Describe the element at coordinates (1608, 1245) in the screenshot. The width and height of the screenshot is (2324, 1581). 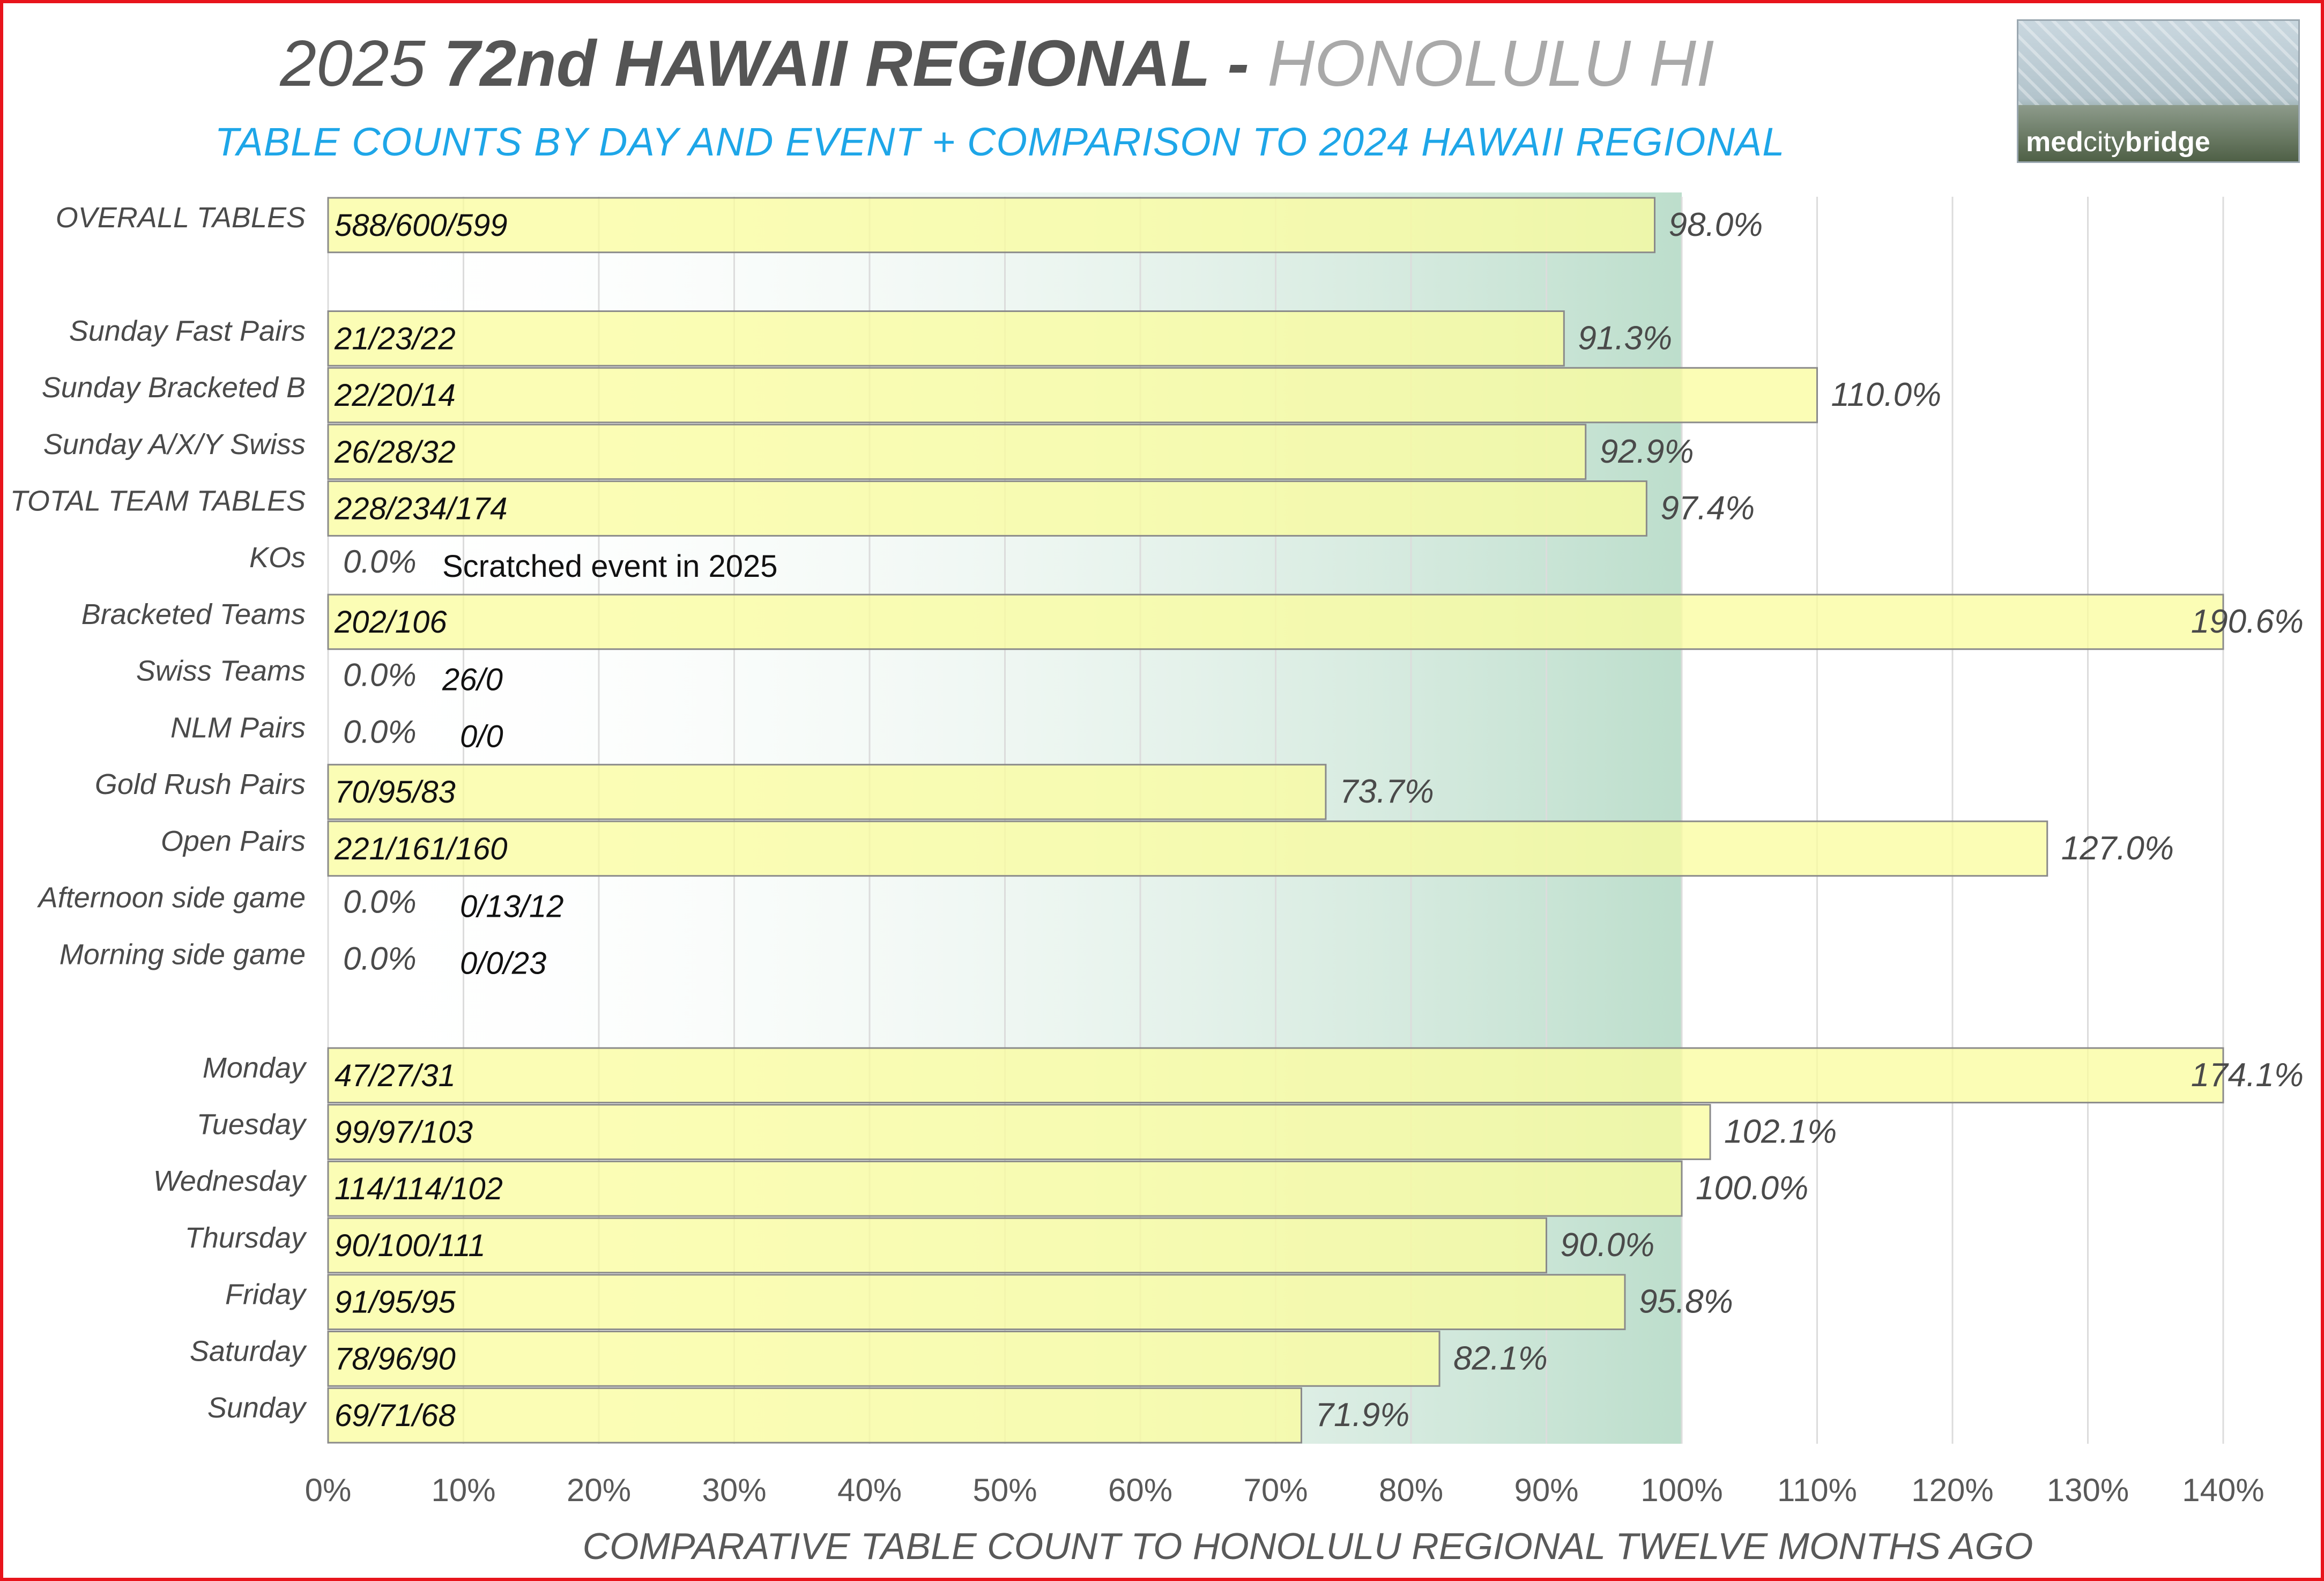
I see `bar-percent-label: 90.0%` at that location.